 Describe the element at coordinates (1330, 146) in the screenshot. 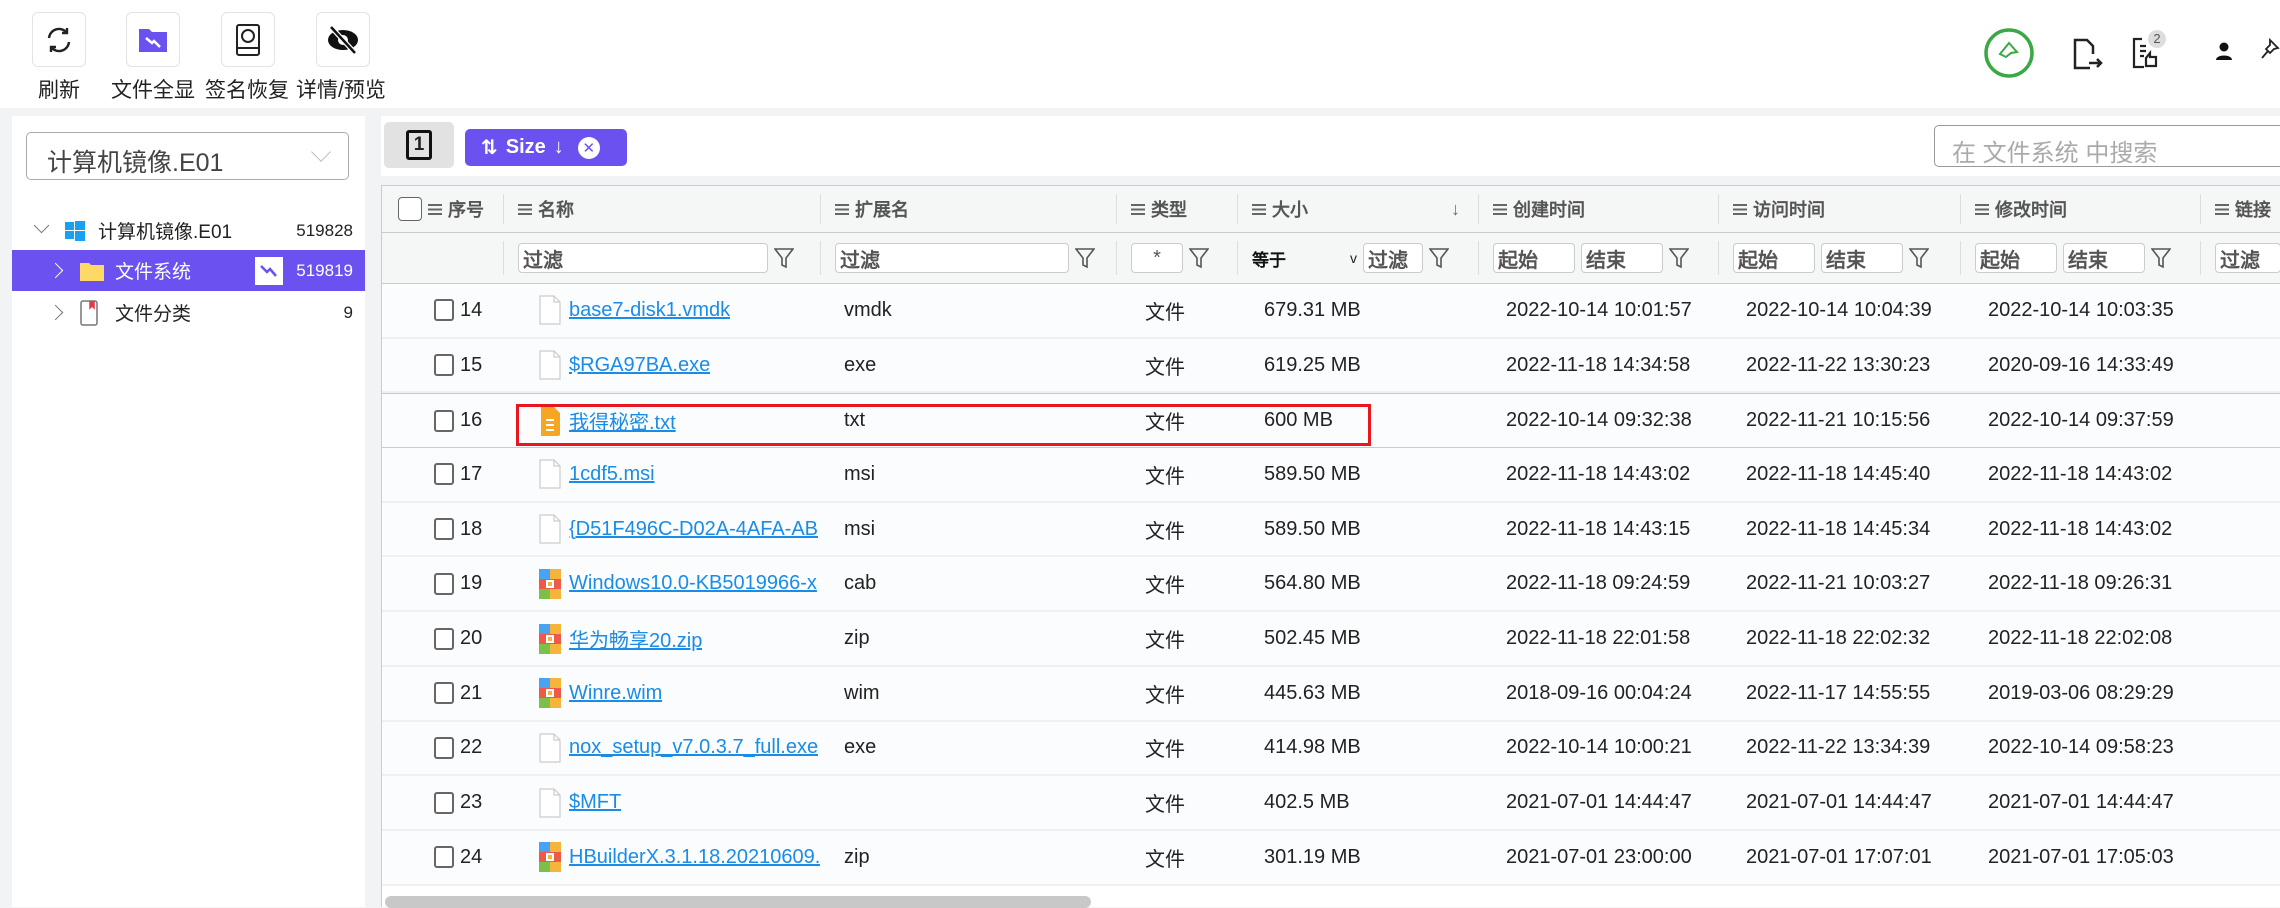

I see `tab-bar: 1 ⇅ Size ↓ ✕ 在 文件系统 中搜索` at that location.